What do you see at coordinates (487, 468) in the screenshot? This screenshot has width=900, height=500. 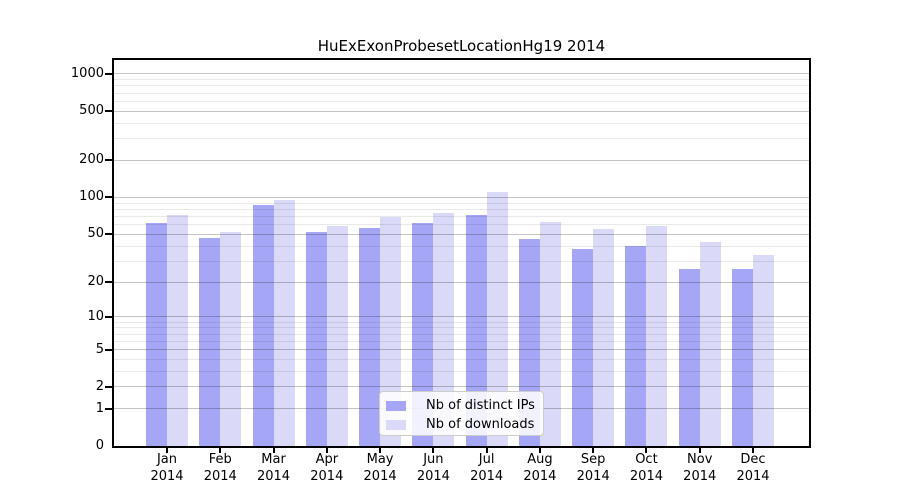 I see `x-tick-label: Jul 2014` at bounding box center [487, 468].